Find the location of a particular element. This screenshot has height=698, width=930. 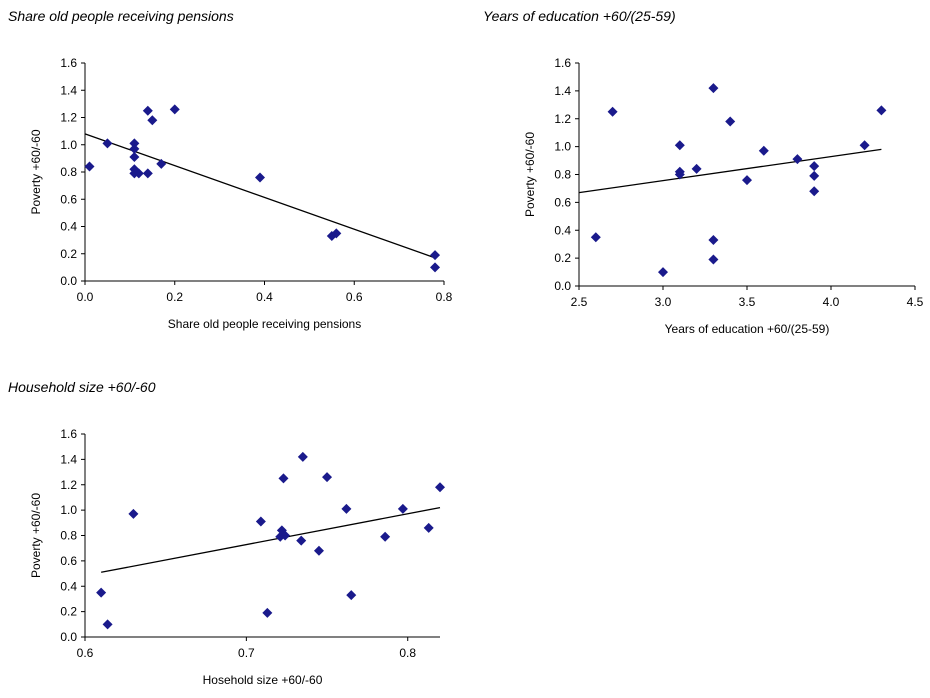

x-tick-label: 2.5 is located at coordinates (579, 302).